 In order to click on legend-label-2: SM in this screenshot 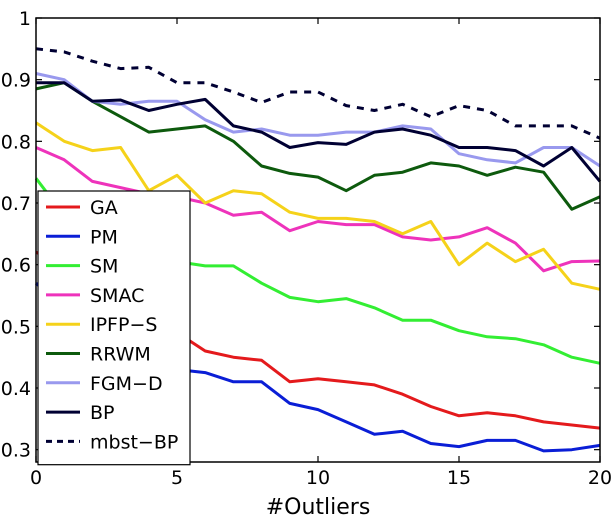, I will do `click(104, 267)`.